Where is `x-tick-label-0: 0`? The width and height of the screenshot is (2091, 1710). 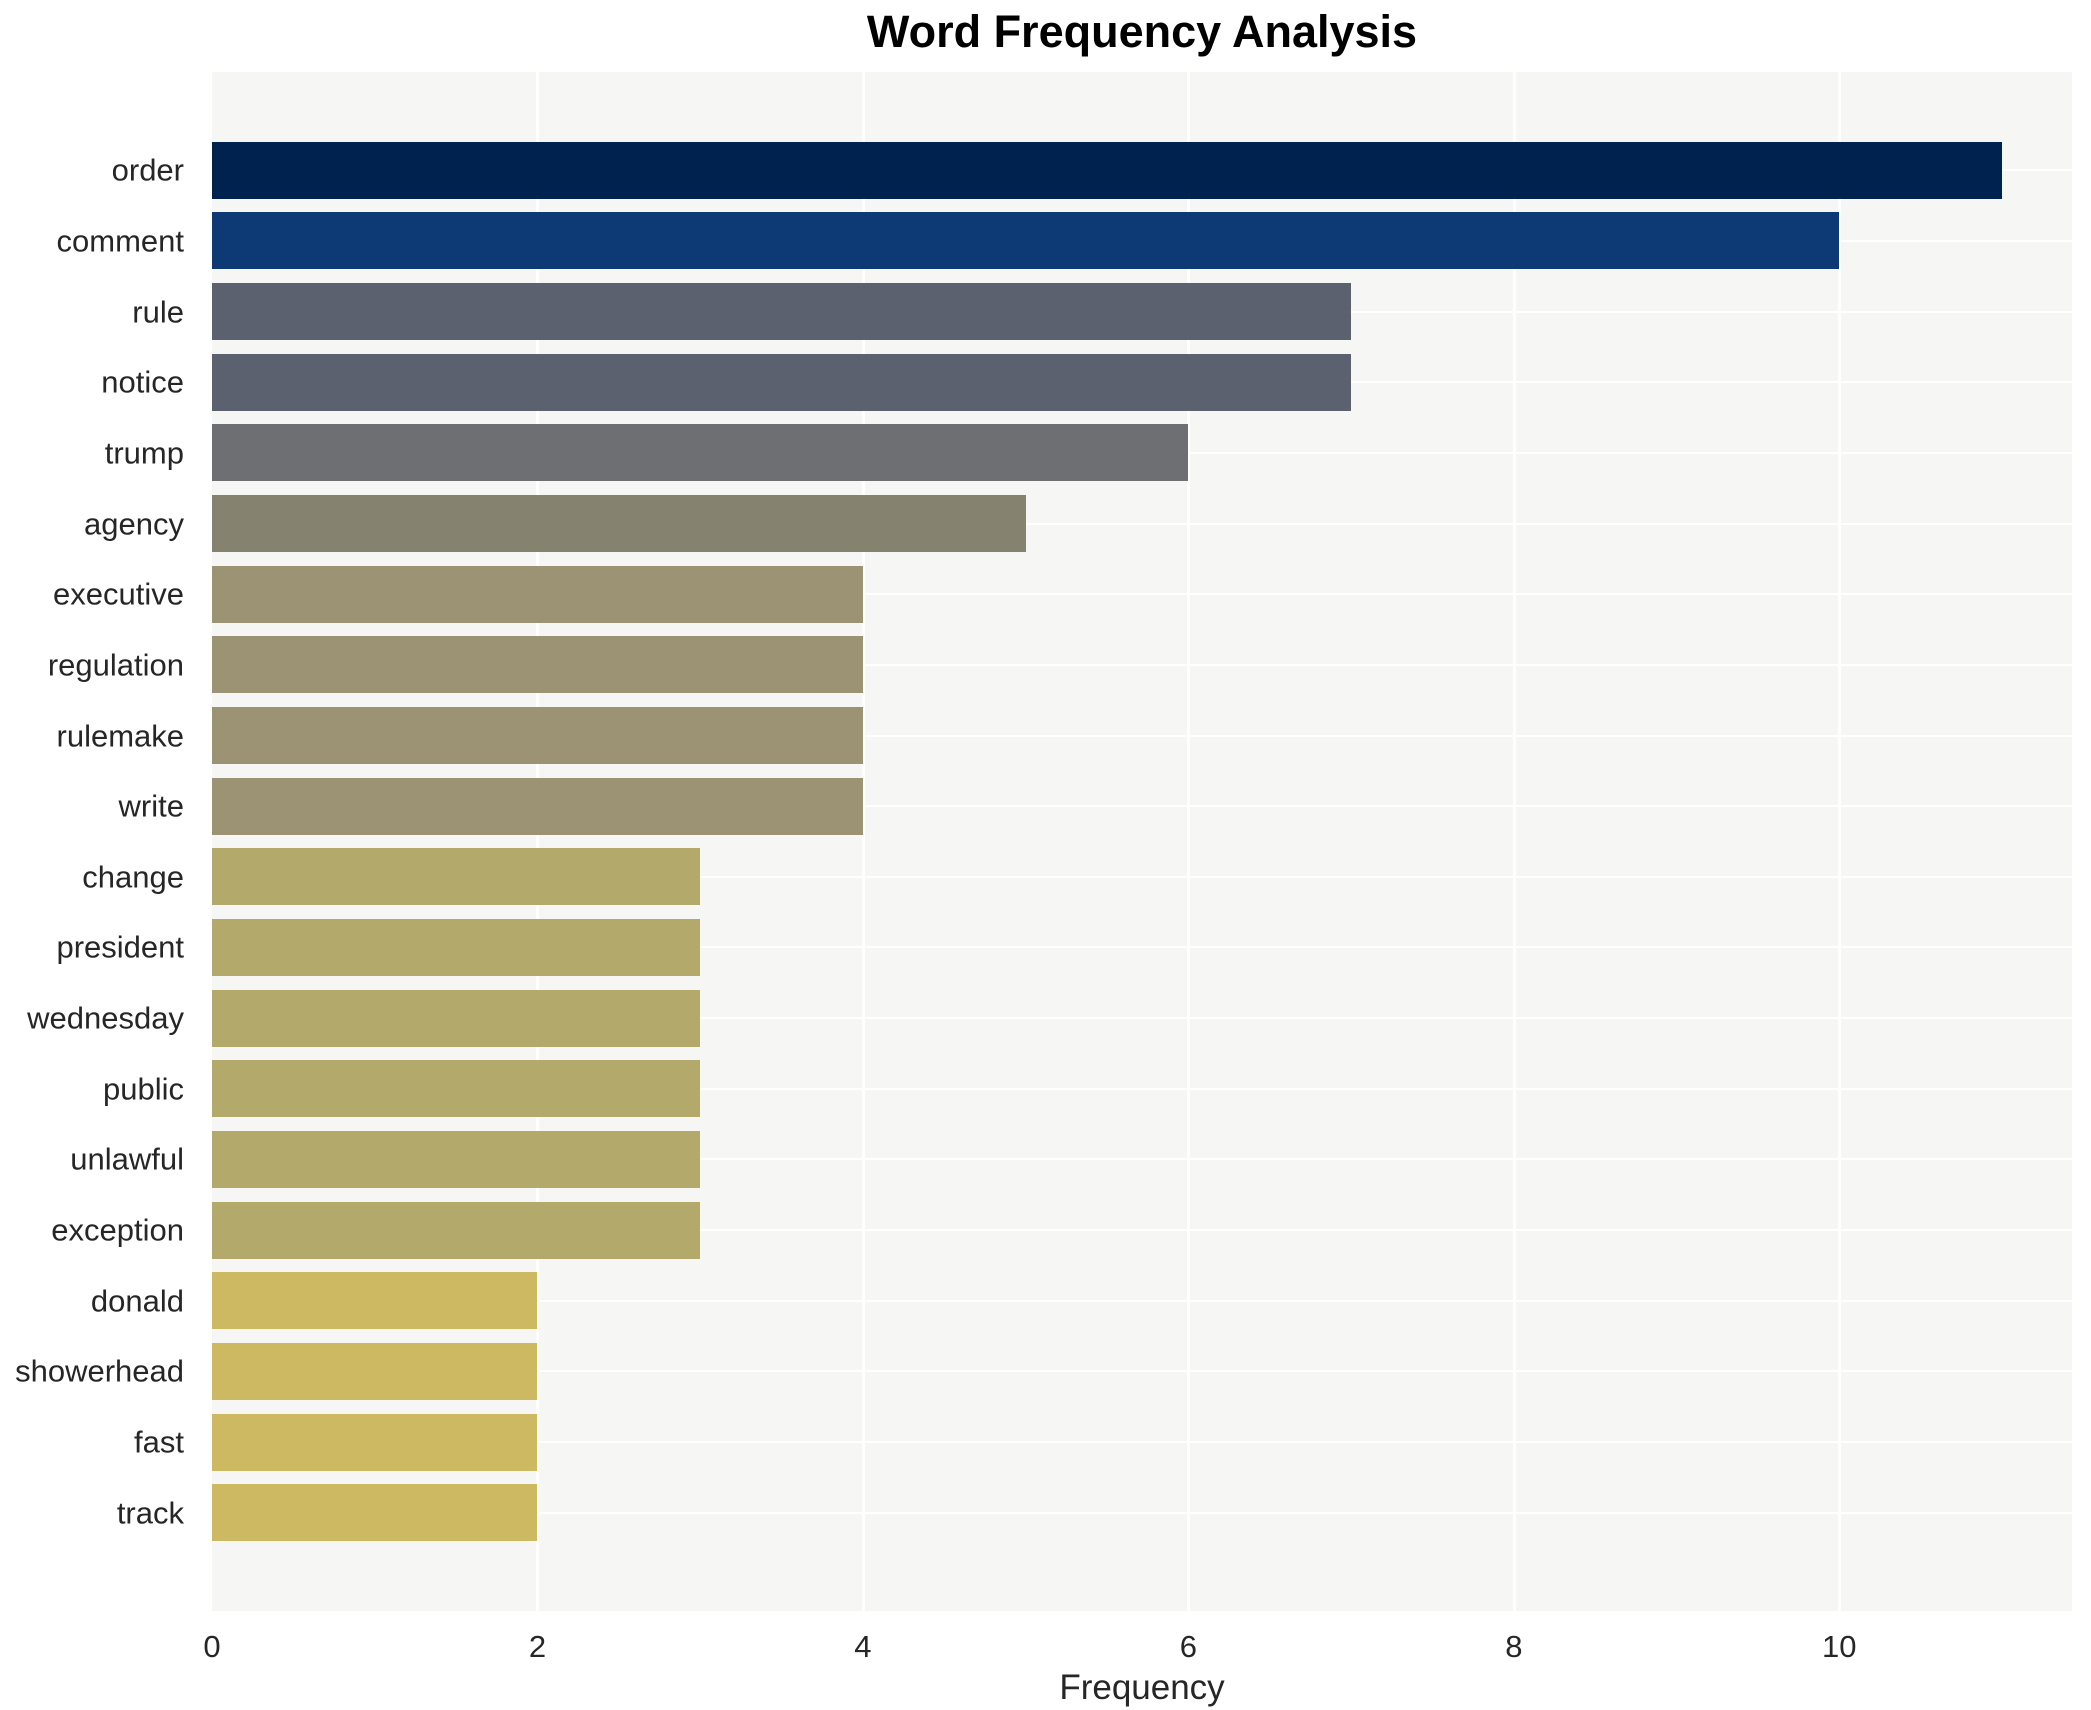 x-tick-label-0: 0 is located at coordinates (212, 1646).